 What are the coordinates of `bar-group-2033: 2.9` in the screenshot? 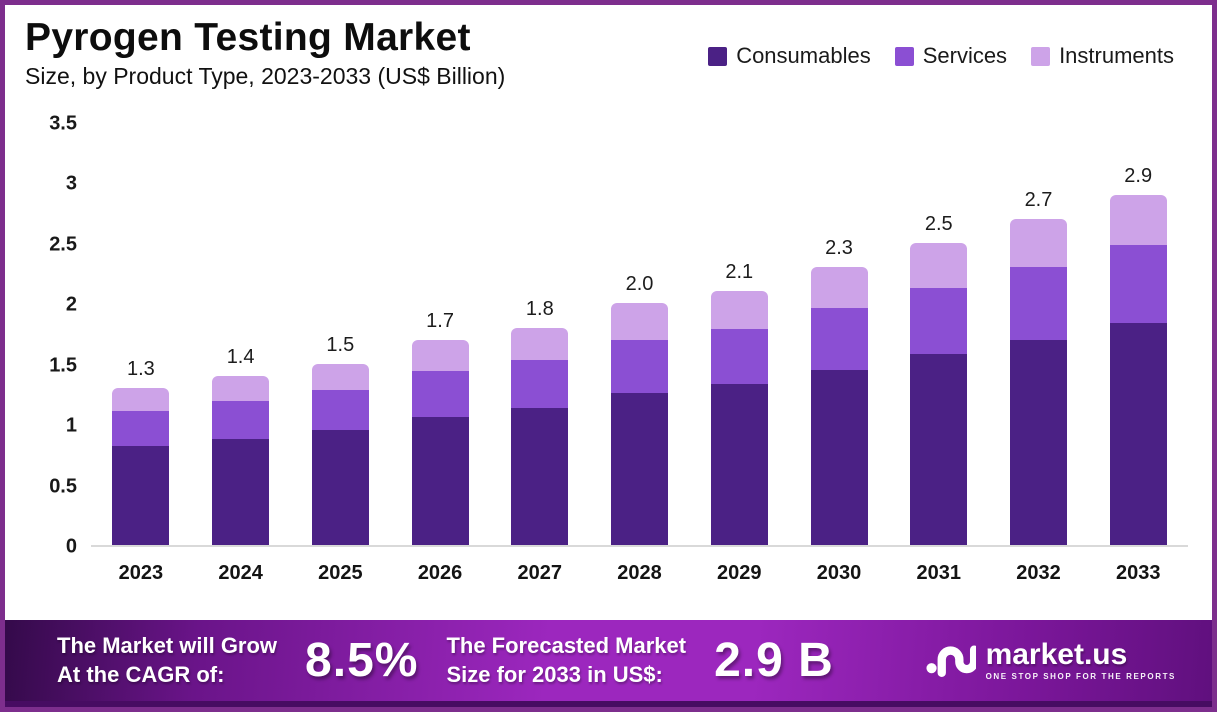 It's located at (1138, 334).